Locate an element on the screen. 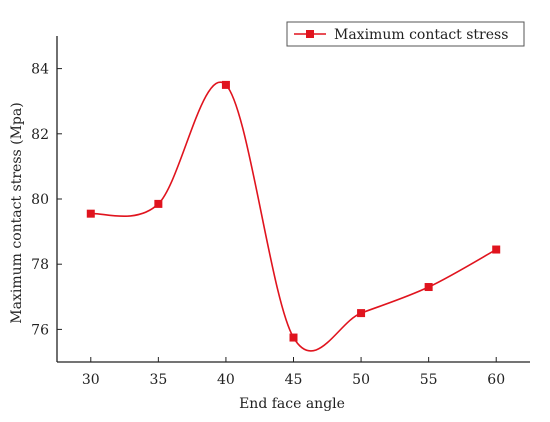 This screenshot has width=550, height=422. x-tick-label: 60 is located at coordinates (496, 380).